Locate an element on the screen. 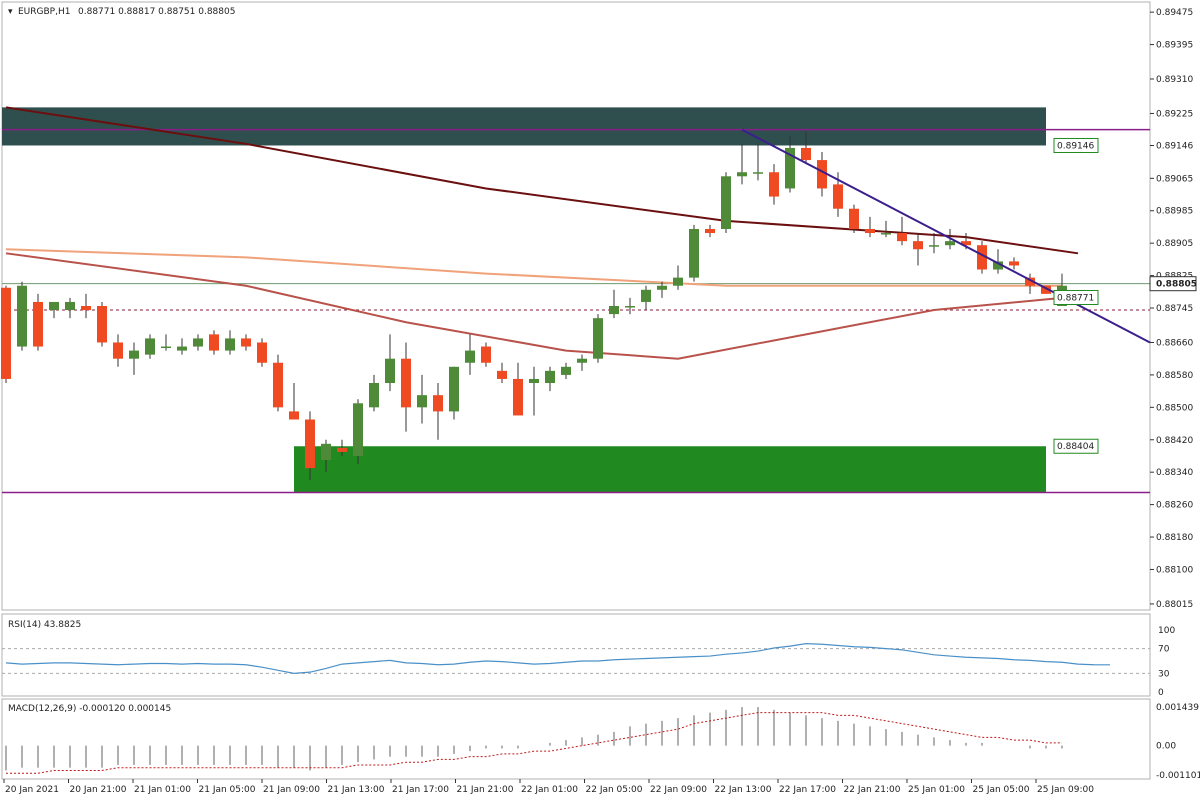  rsi-level-label: 0 is located at coordinates (1161, 693).